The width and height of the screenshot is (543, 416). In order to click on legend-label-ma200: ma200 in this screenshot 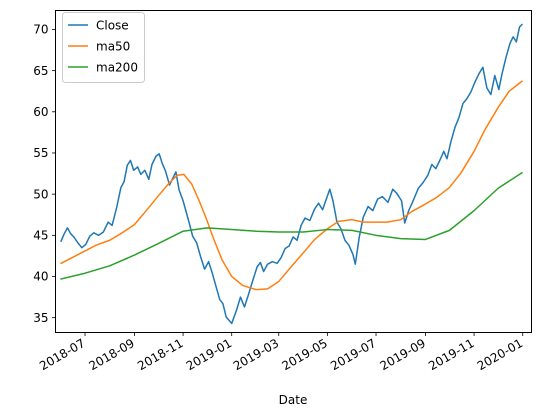, I will do `click(117, 67)`.